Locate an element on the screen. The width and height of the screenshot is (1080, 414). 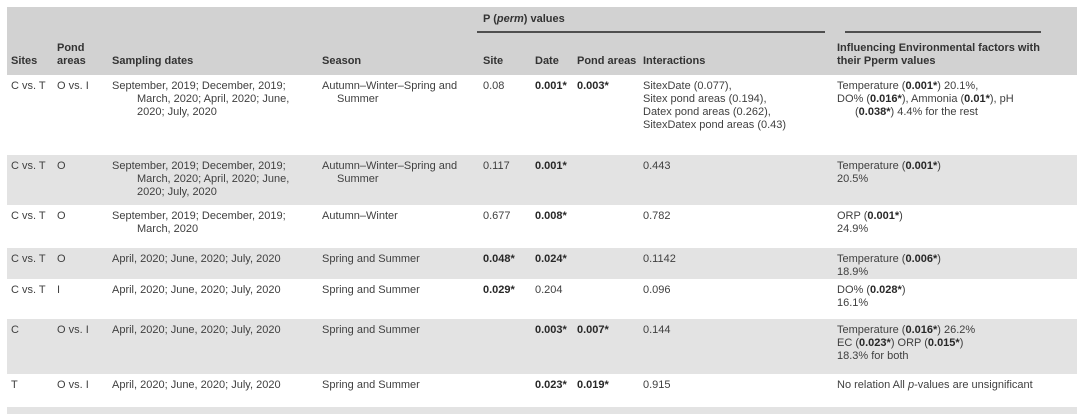
col-header-sites: Sites is located at coordinates (24, 61).